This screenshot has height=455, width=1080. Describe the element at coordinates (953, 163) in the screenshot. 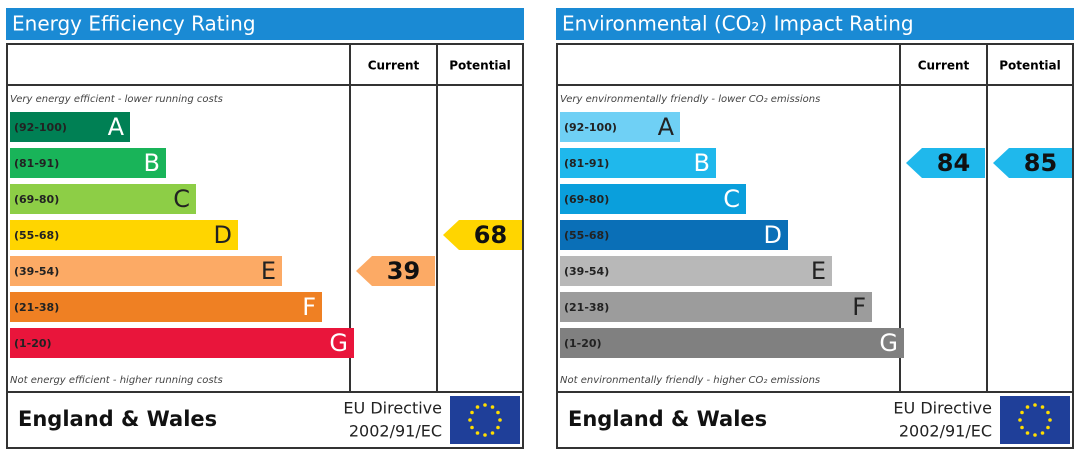

I see `rating-value: 84` at that location.